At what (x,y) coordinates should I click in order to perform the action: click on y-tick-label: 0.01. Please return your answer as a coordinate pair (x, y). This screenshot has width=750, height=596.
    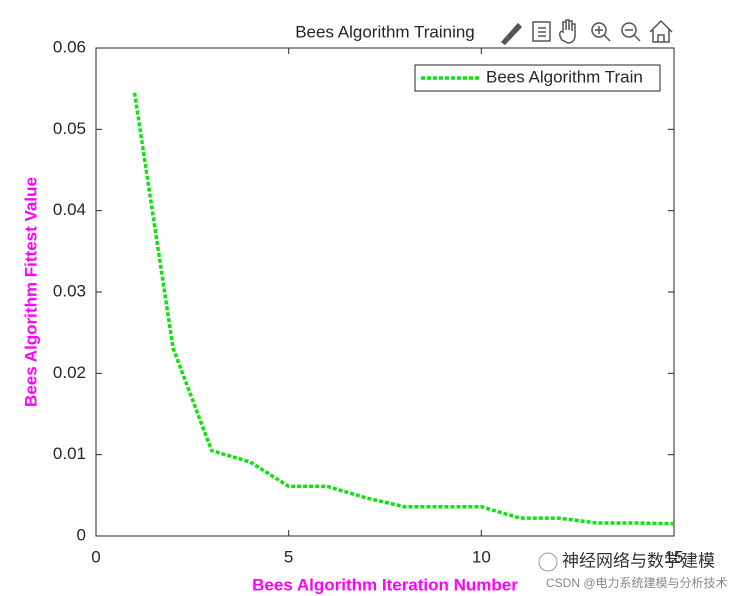
    Looking at the image, I should click on (69, 453).